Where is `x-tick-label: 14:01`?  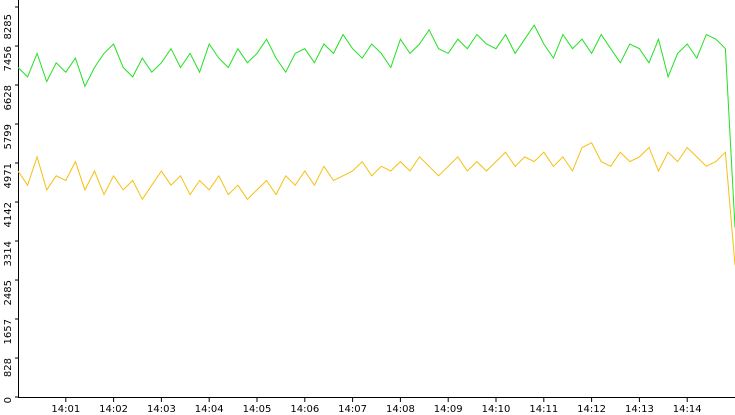
x-tick-label: 14:01 is located at coordinates (65, 409).